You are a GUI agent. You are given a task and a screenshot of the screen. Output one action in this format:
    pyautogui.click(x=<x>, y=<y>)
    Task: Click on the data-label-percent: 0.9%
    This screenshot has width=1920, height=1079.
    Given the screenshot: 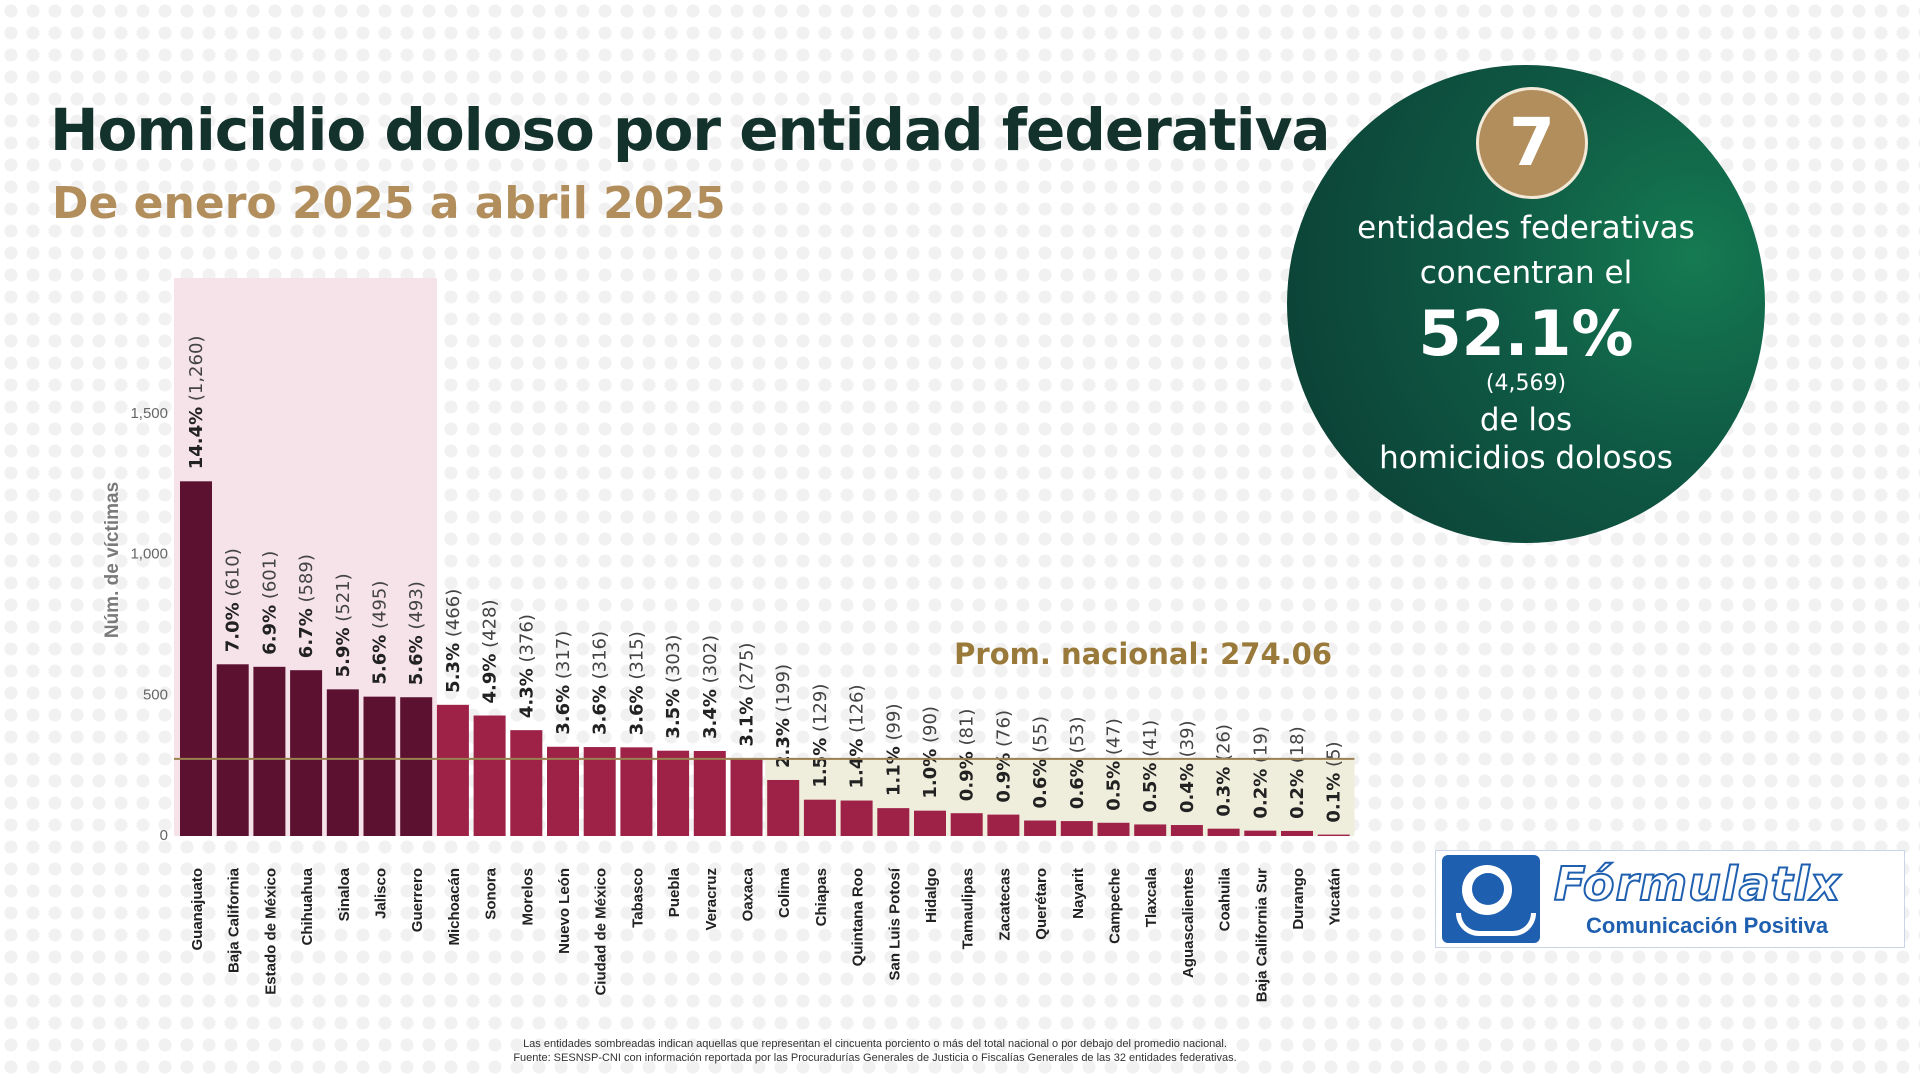 What is the action you would take?
    pyautogui.click(x=1003, y=778)
    